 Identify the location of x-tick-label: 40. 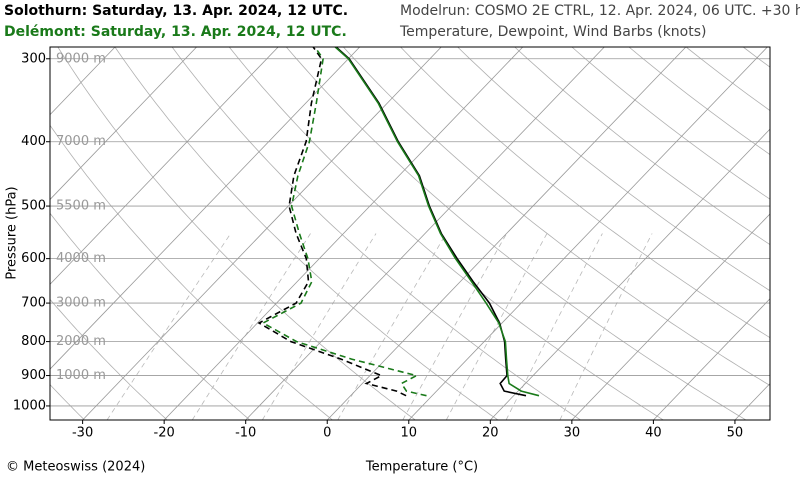
(653, 433).